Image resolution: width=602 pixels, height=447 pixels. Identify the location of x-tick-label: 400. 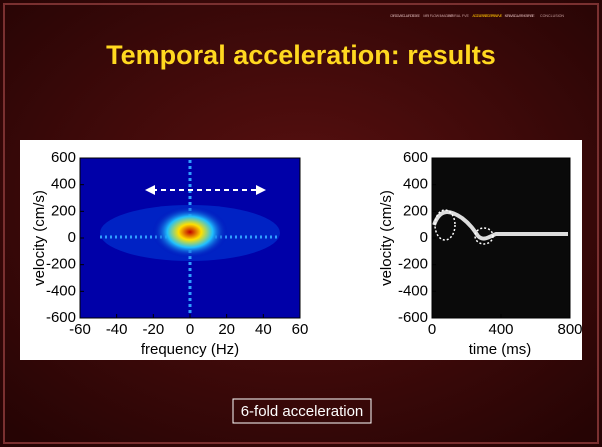
(500, 329).